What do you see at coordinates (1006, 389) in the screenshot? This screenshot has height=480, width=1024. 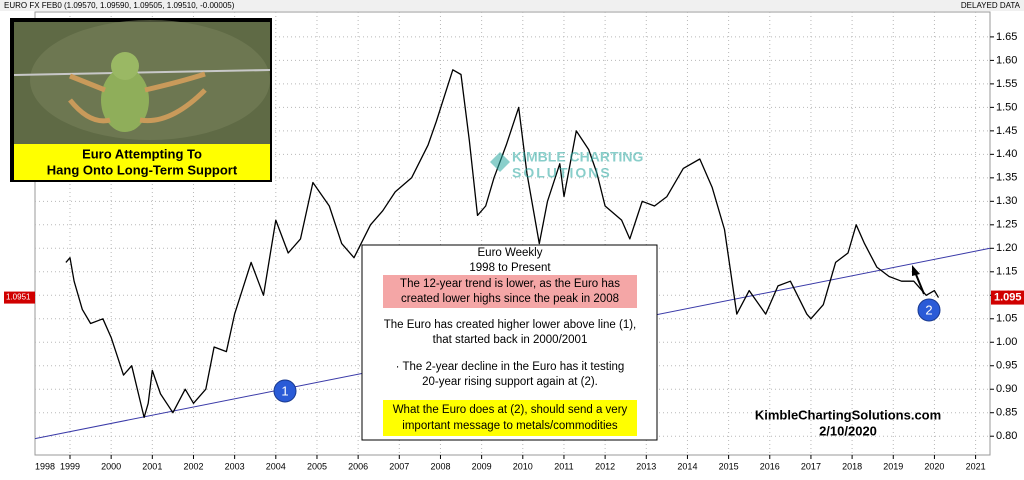 I see `y-tick-label: 0.90` at bounding box center [1006, 389].